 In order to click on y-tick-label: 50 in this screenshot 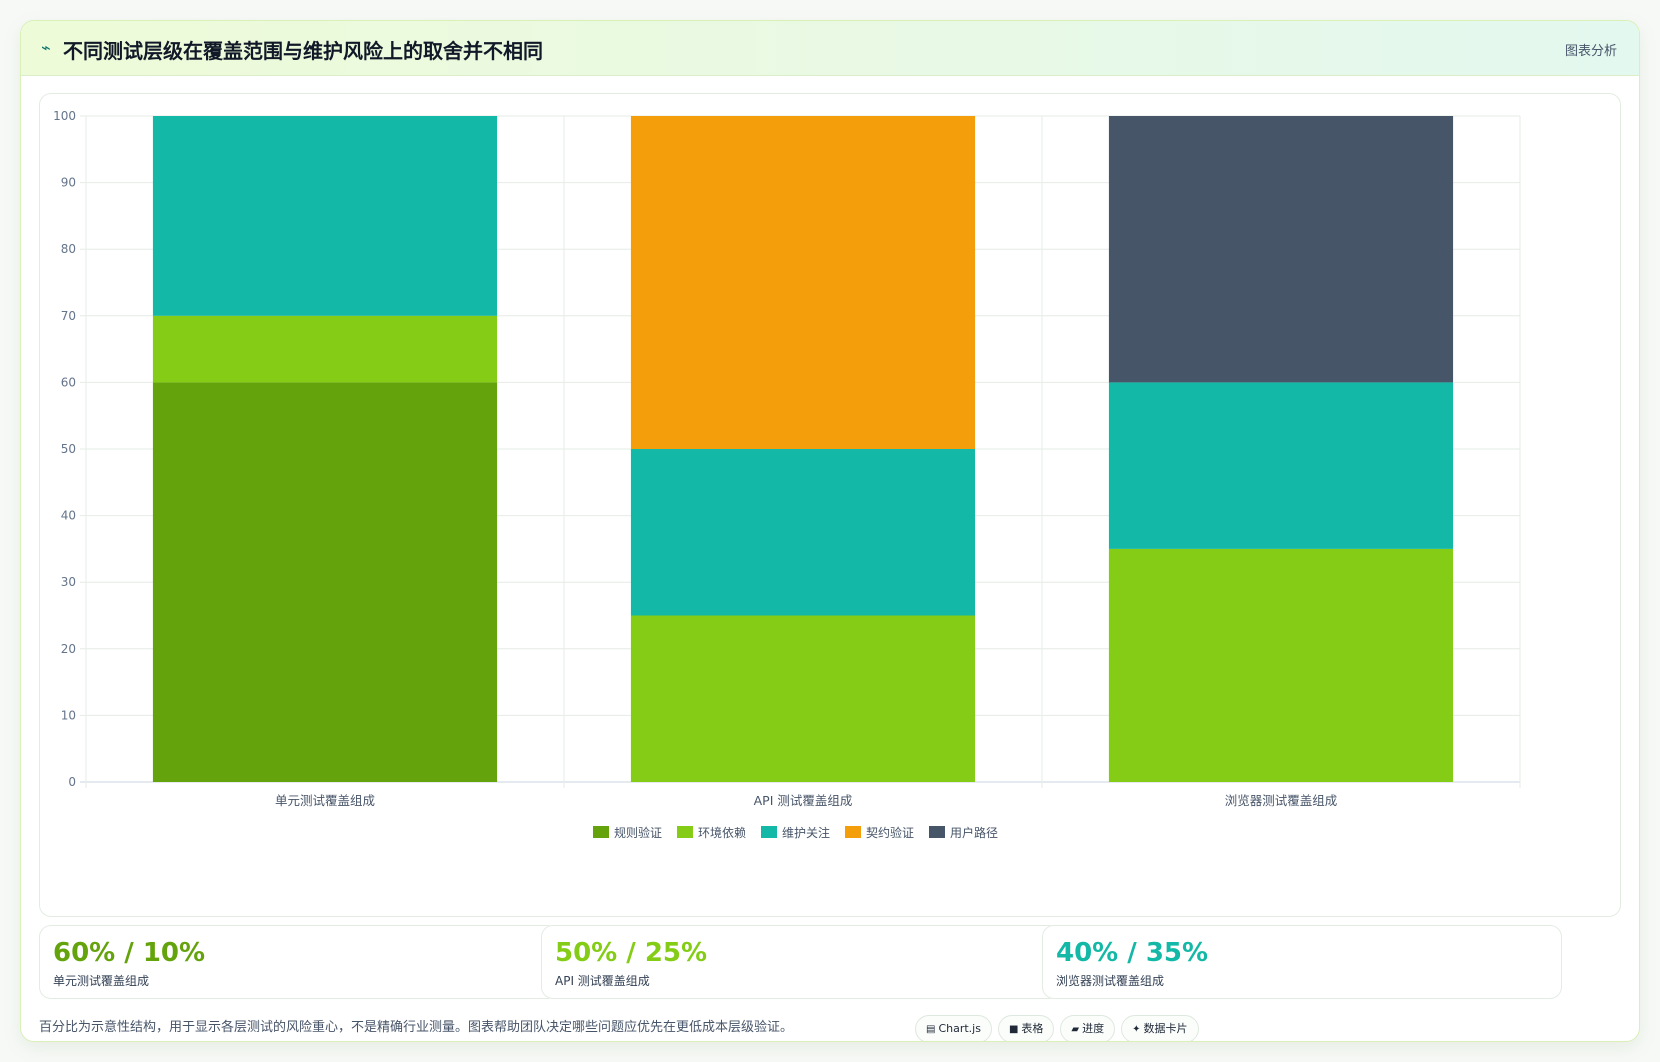, I will do `click(68, 449)`.